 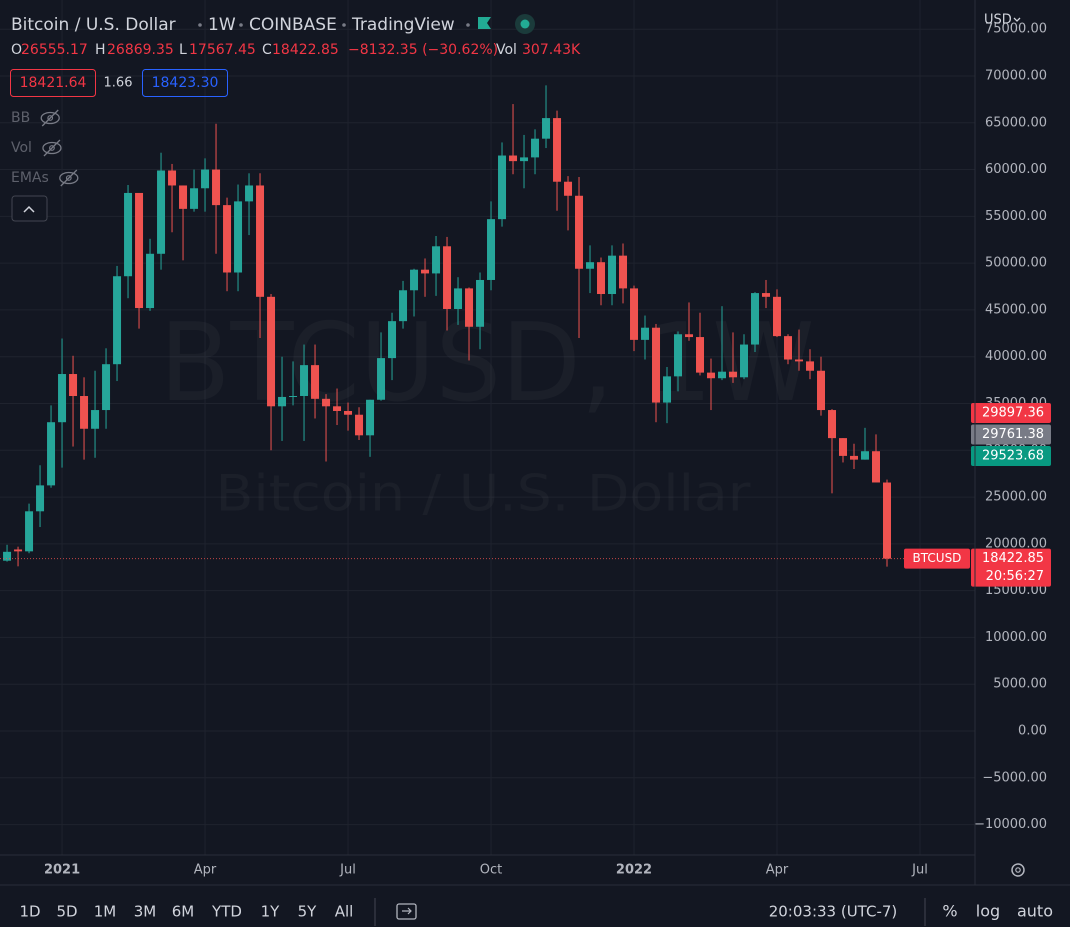 I want to click on status-dot, so click(x=525, y=24).